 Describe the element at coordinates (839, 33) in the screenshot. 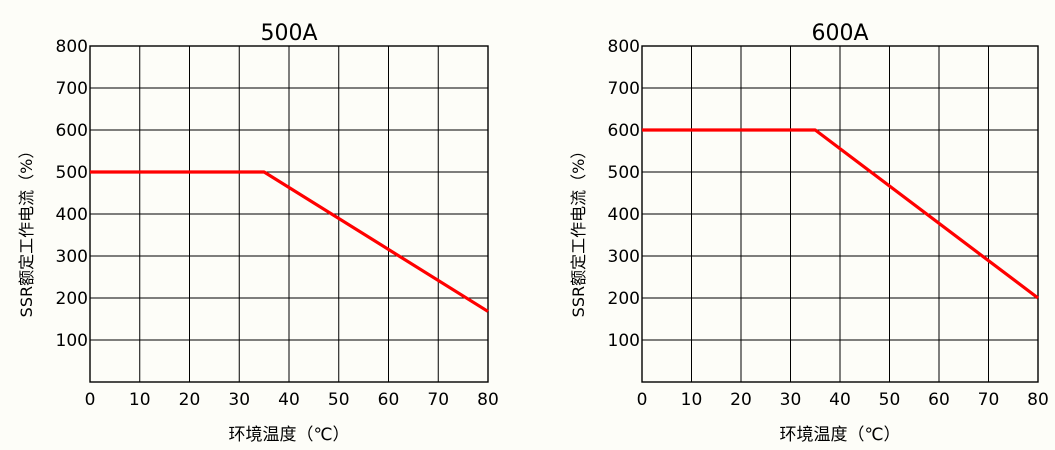

I see `chart-title: 600A` at that location.